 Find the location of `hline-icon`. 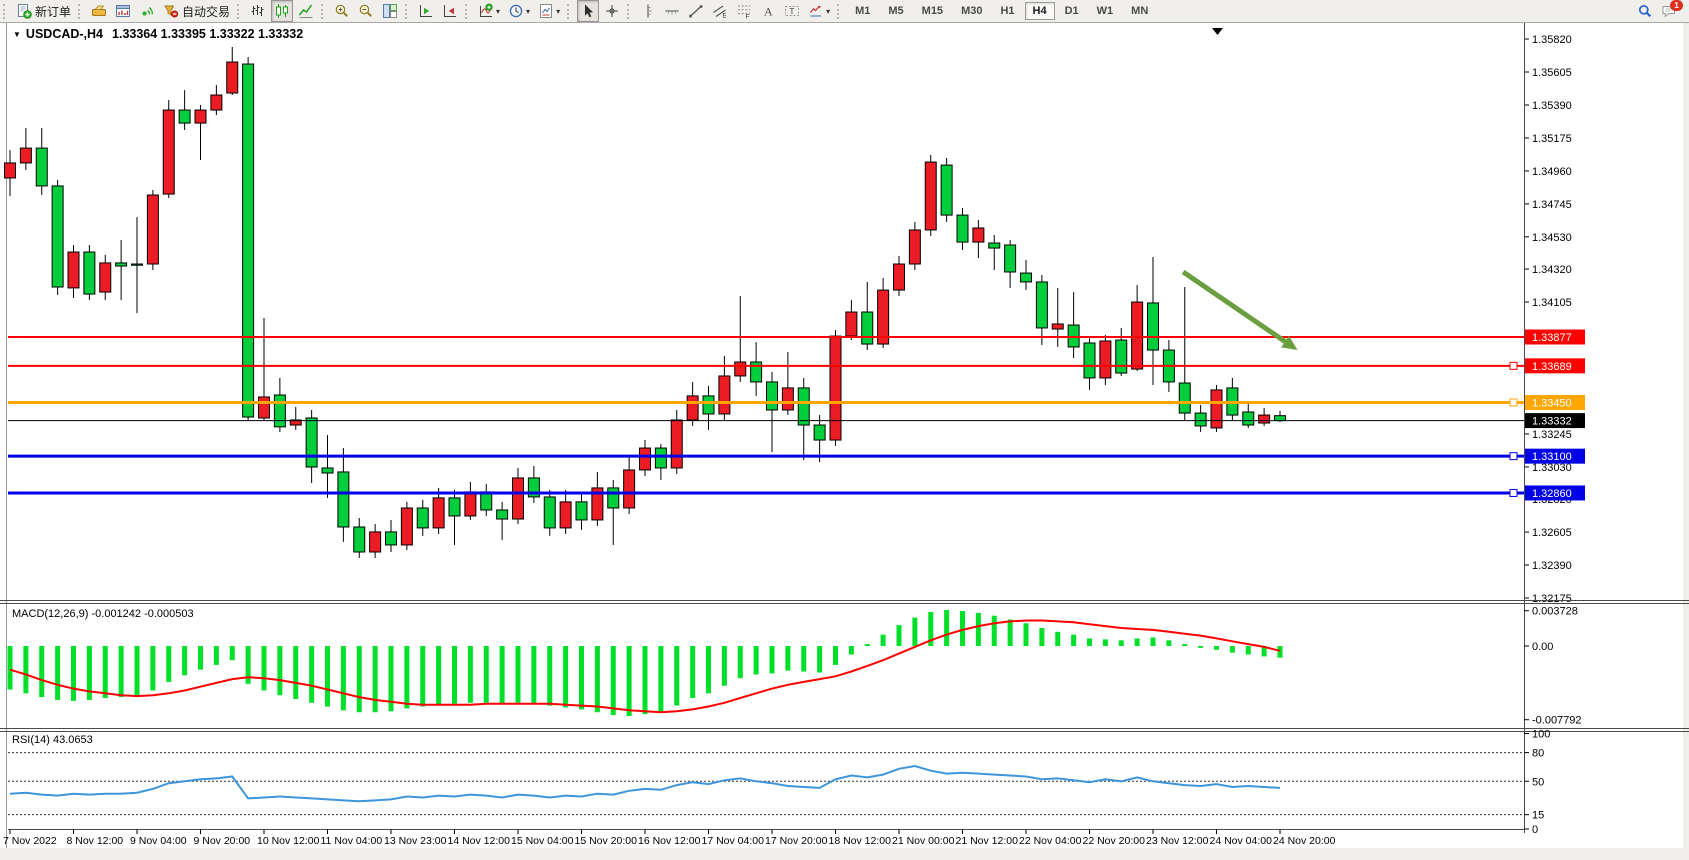

hline-icon is located at coordinates (672, 12).